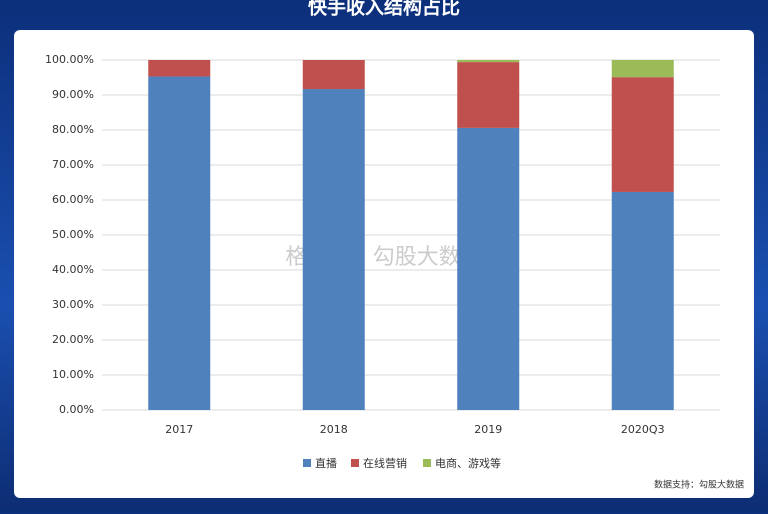 This screenshot has width=768, height=514. What do you see at coordinates (73, 164) in the screenshot?
I see `y-tick-label: 70.00%` at bounding box center [73, 164].